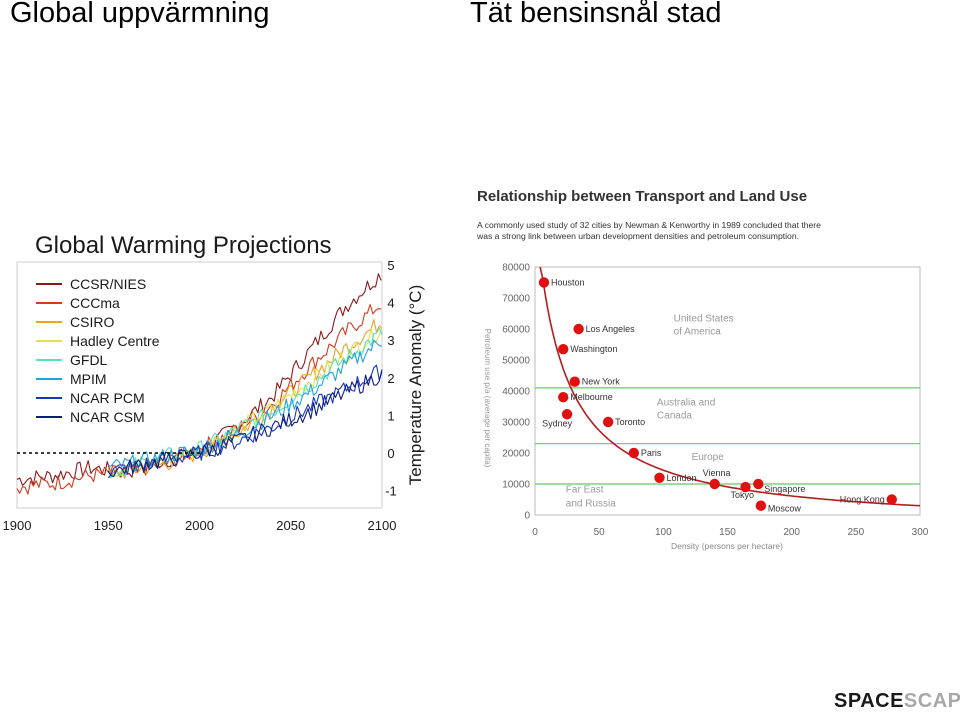  Describe the element at coordinates (95, 303) in the screenshot. I see `gw-legend-label: CCCma` at that location.